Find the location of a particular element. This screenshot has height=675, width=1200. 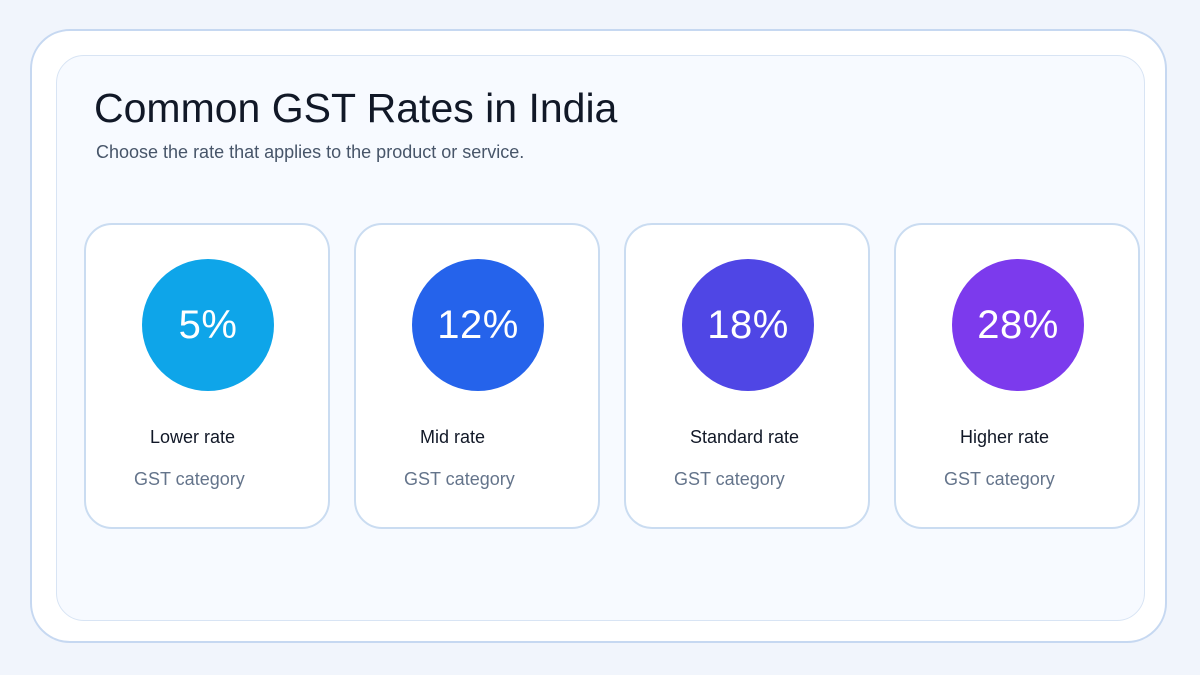

rate-label: Mid rate is located at coordinates (453, 437).